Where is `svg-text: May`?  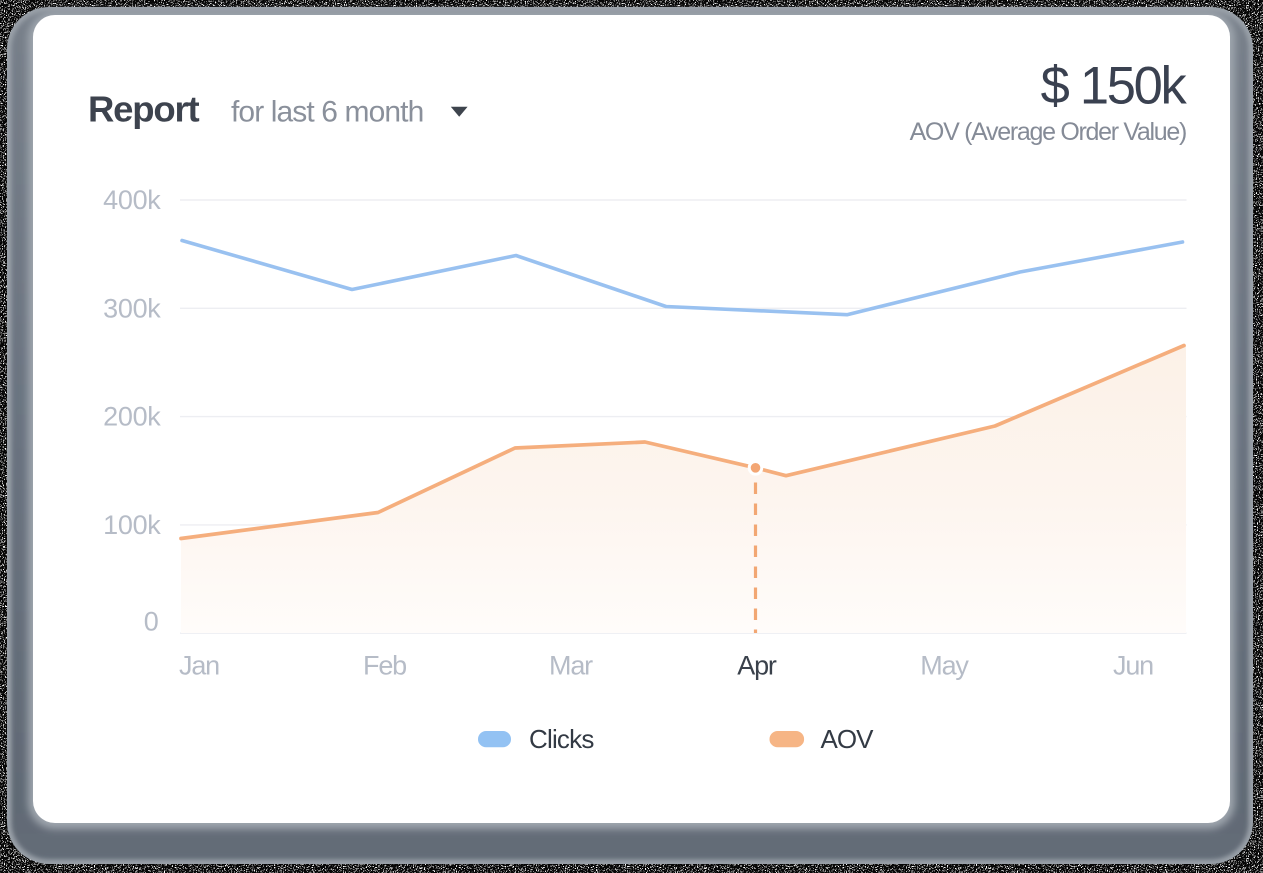
svg-text: May is located at coordinates (944, 666).